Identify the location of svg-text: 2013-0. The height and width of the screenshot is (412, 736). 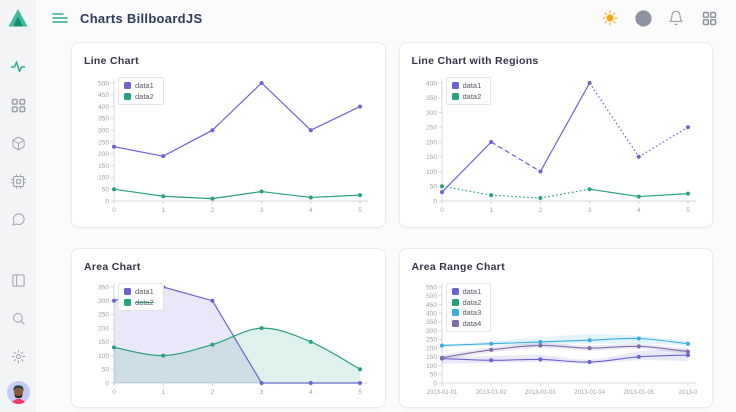
(687, 393).